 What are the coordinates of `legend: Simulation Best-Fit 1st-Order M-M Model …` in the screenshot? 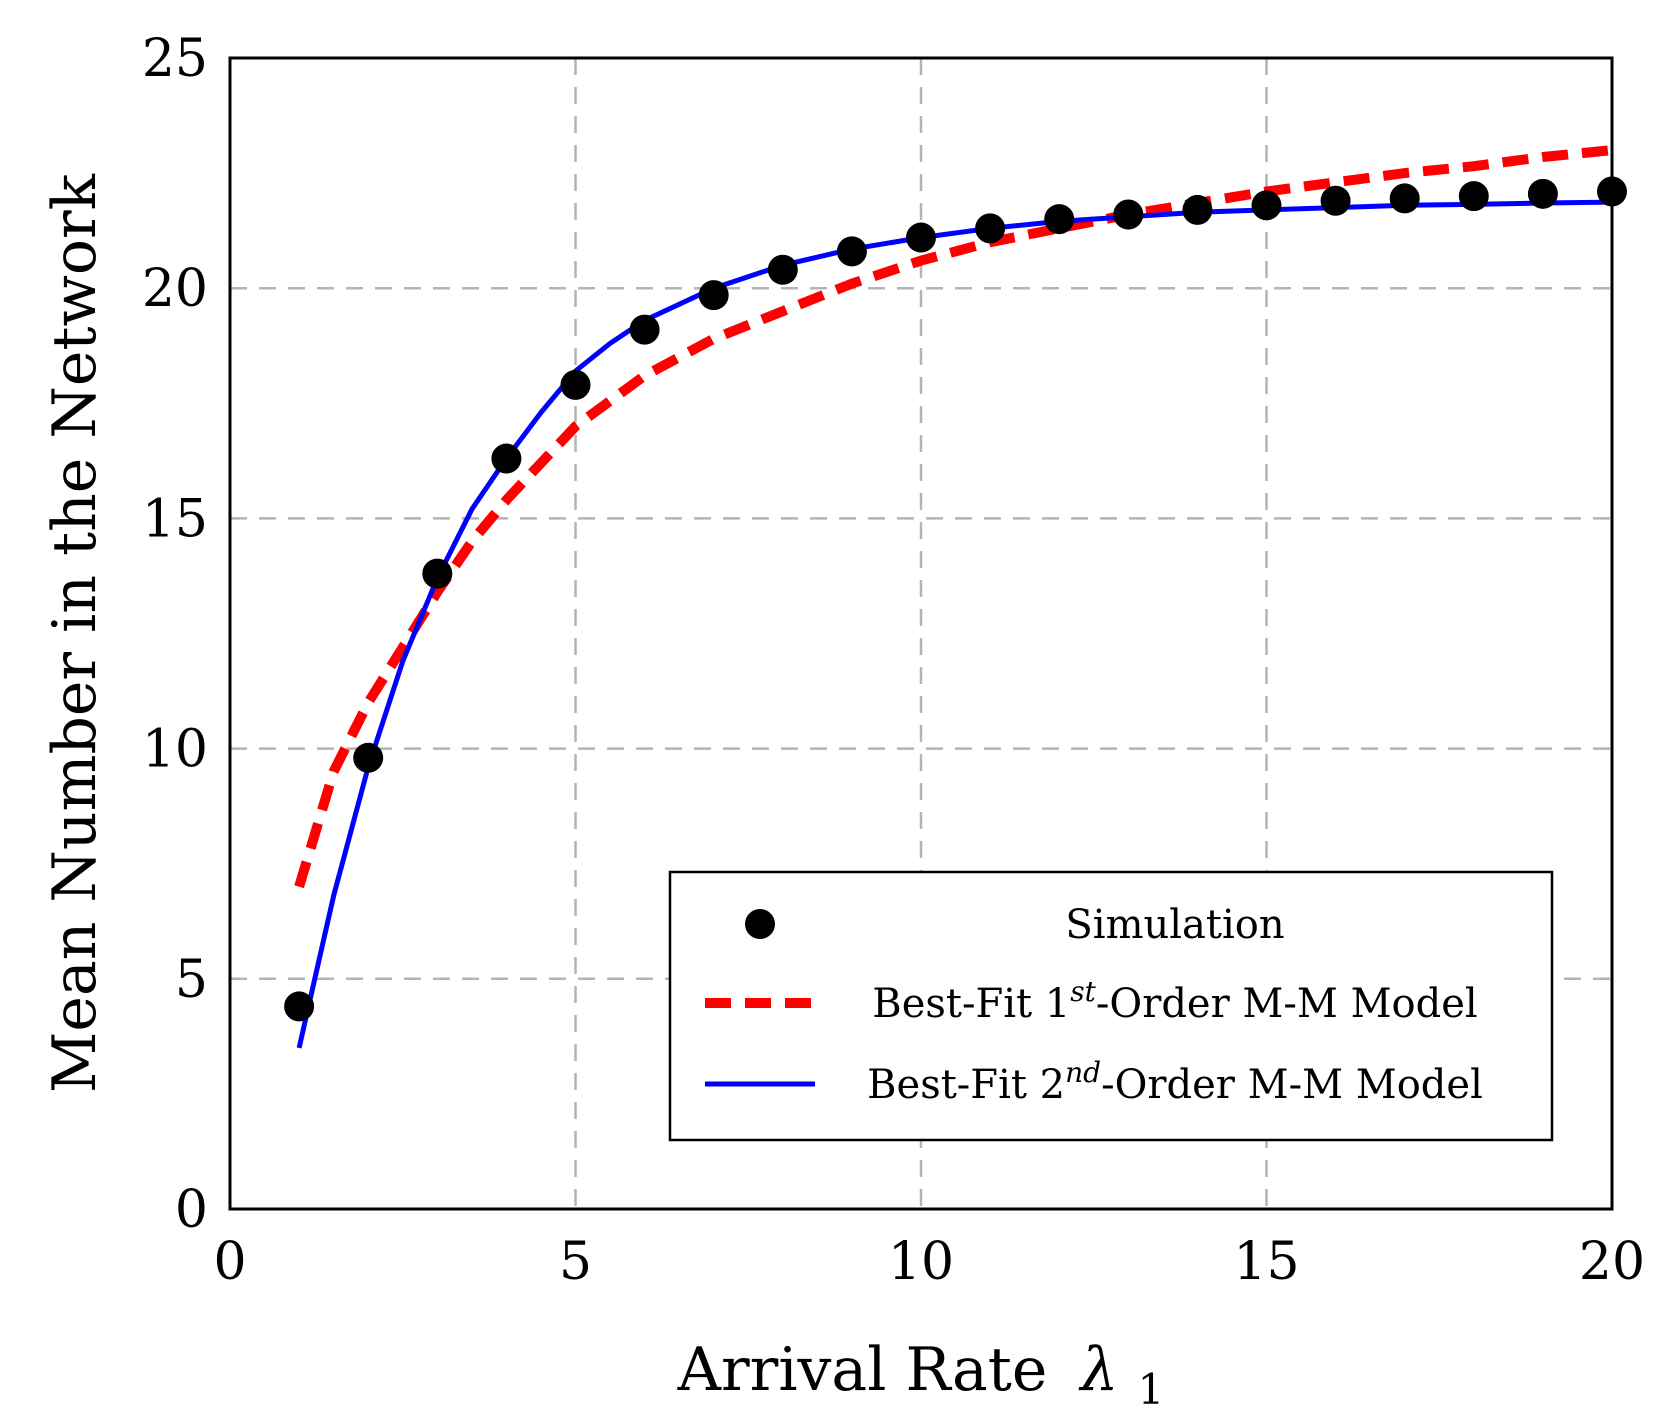 It's located at (1111, 1006).